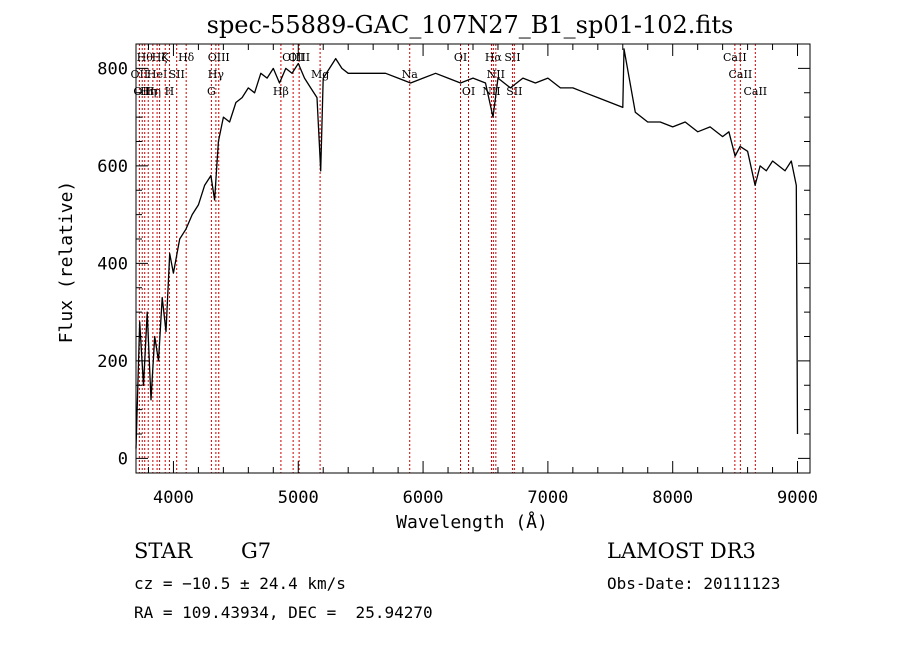 Image resolution: width=900 pixels, height=649 pixels. What do you see at coordinates (145, 57) in the screenshot?
I see `line-marker-label: Hθ` at bounding box center [145, 57].